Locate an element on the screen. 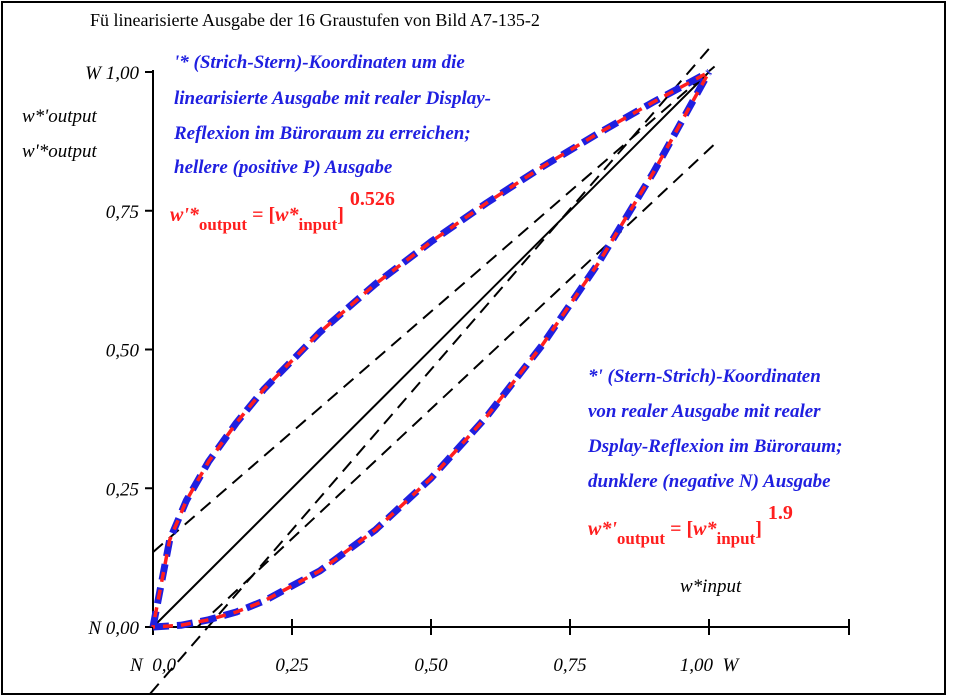  formula-negative-exp: 1.9 is located at coordinates (780, 513).